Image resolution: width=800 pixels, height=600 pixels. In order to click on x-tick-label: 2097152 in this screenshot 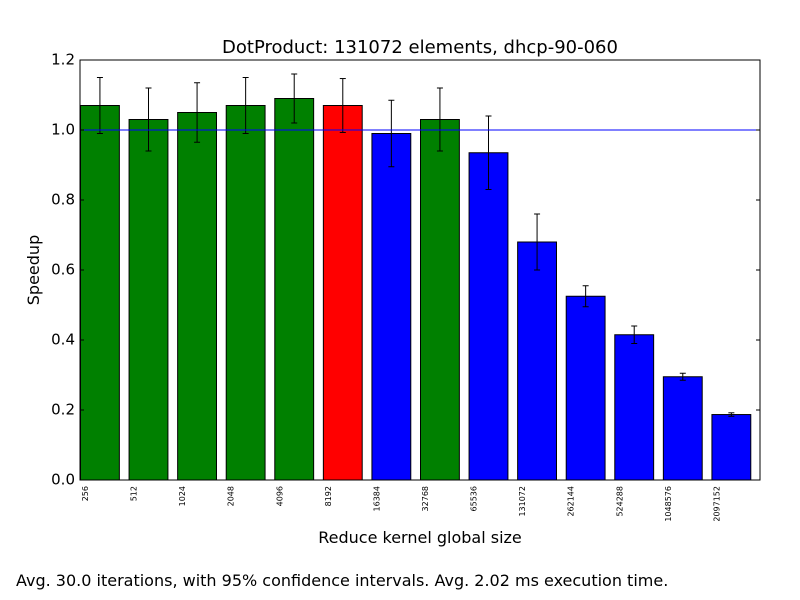, I will do `click(716, 504)`.